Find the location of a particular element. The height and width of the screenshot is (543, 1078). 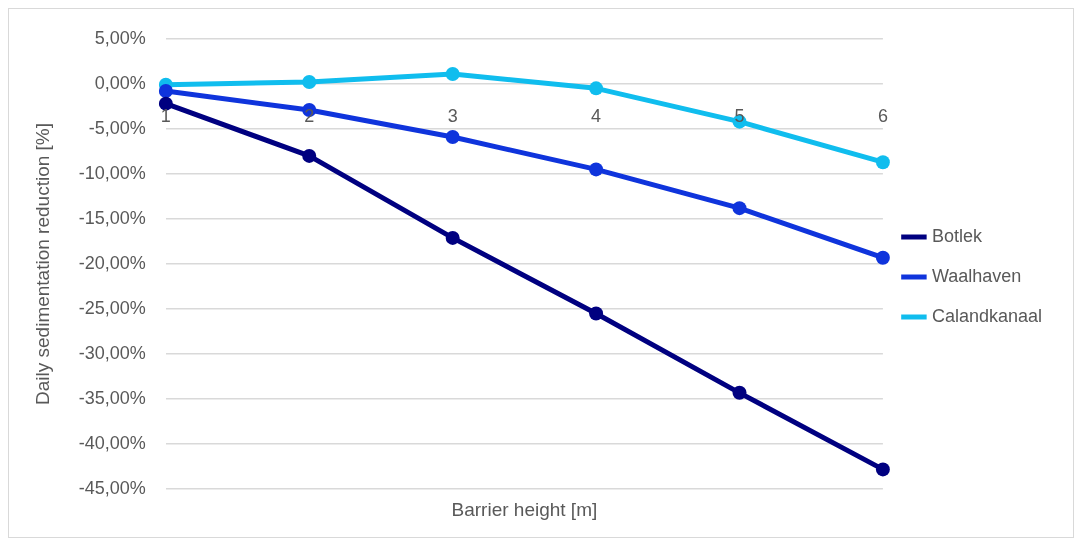

y-tick-label: 5,00% is located at coordinates (120, 37).